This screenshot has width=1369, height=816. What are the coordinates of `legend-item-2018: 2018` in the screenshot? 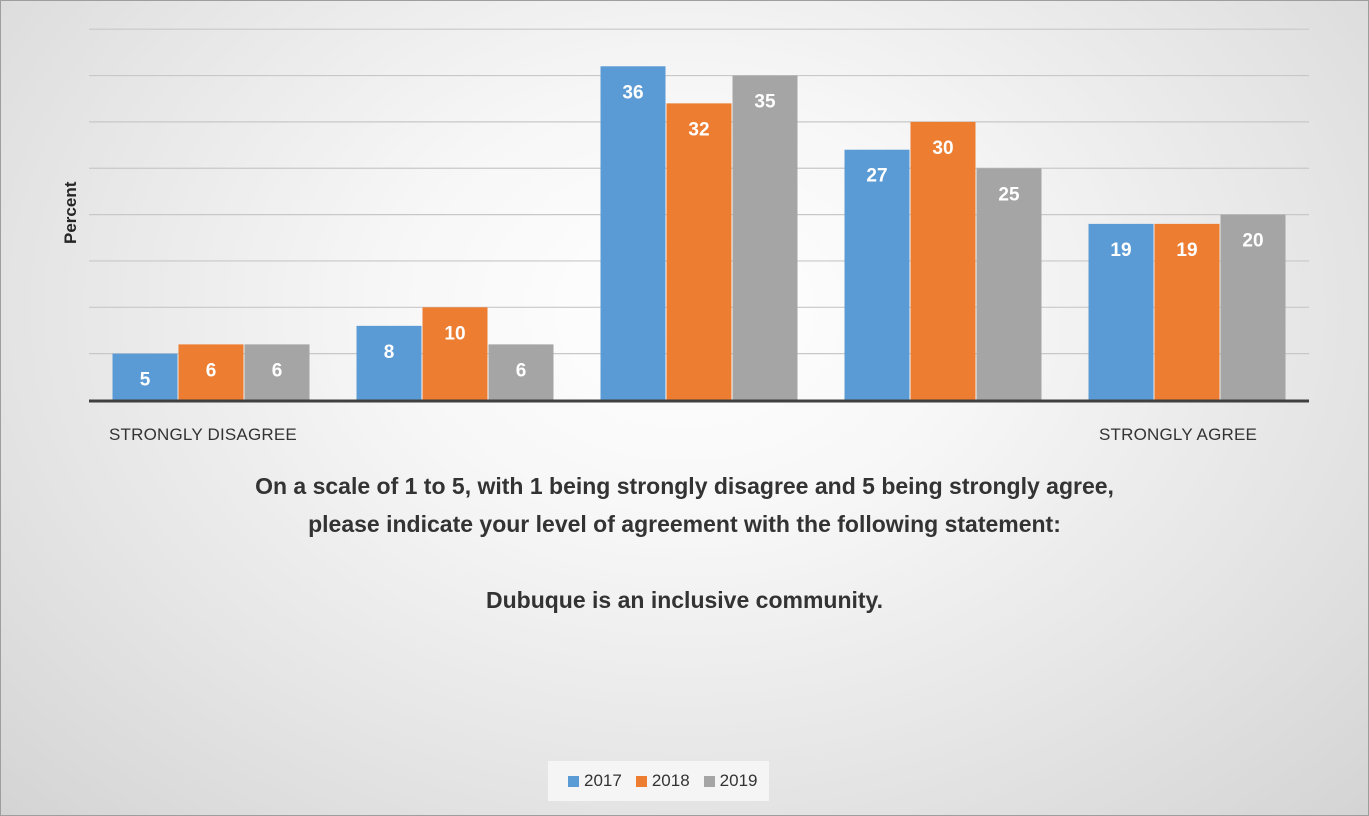 It's located at (662, 781).